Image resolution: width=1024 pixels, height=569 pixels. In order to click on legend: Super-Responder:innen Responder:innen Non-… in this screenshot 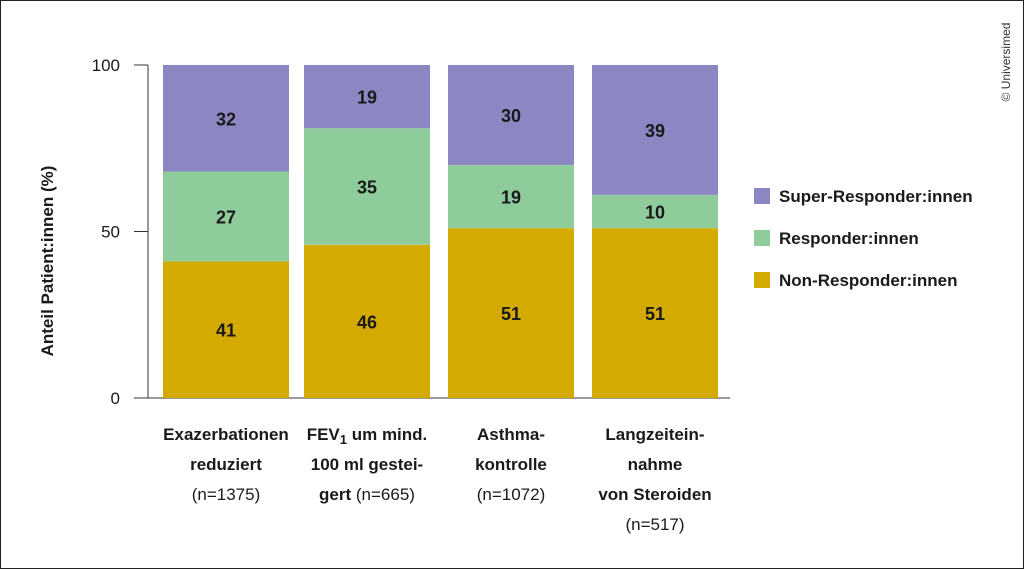, I will do `click(863, 238)`.